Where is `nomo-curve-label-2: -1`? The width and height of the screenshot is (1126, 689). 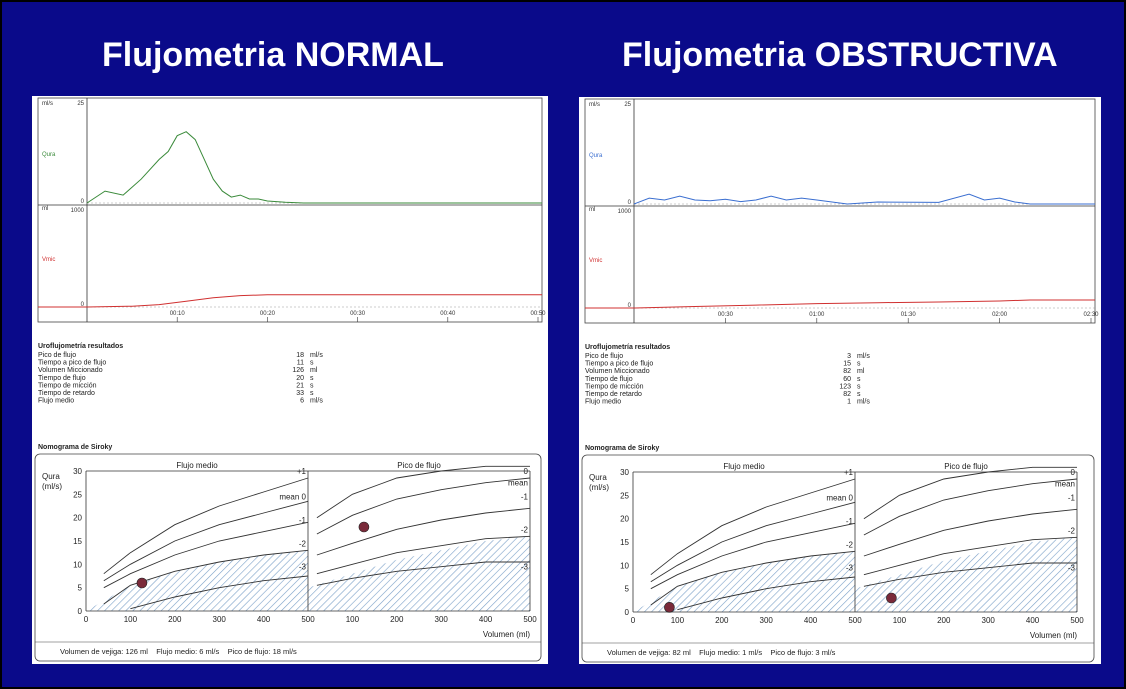
nomo-curve-label-2: -1 is located at coordinates (525, 497).